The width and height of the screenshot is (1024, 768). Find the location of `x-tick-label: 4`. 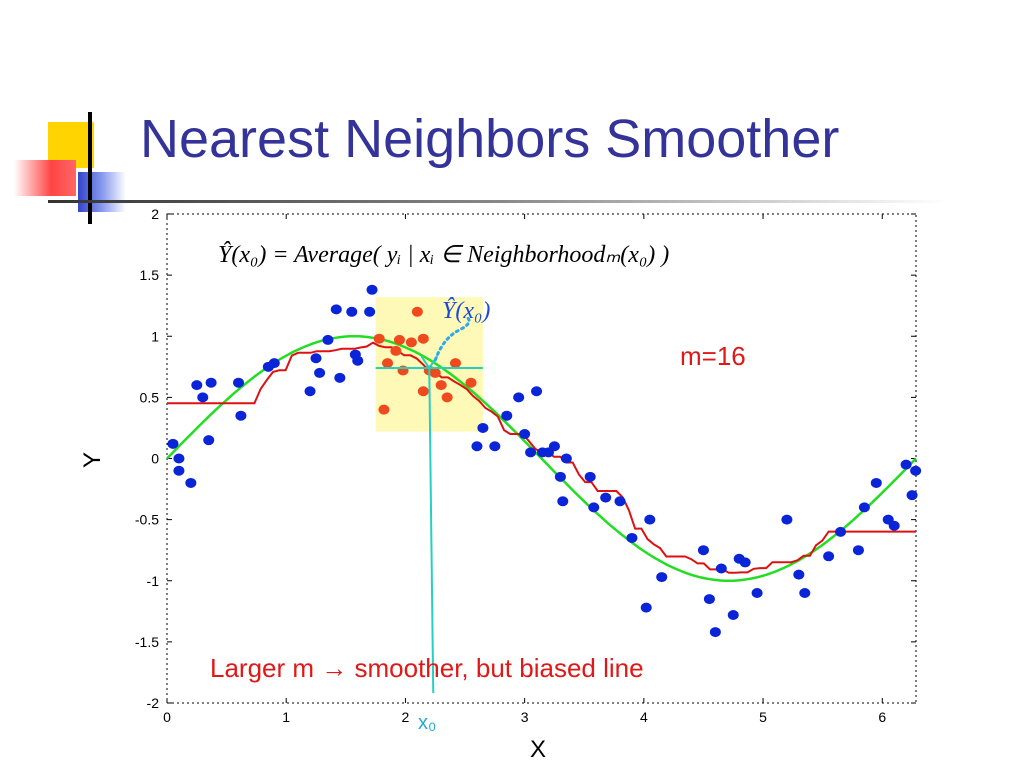

x-tick-label: 4 is located at coordinates (644, 717).